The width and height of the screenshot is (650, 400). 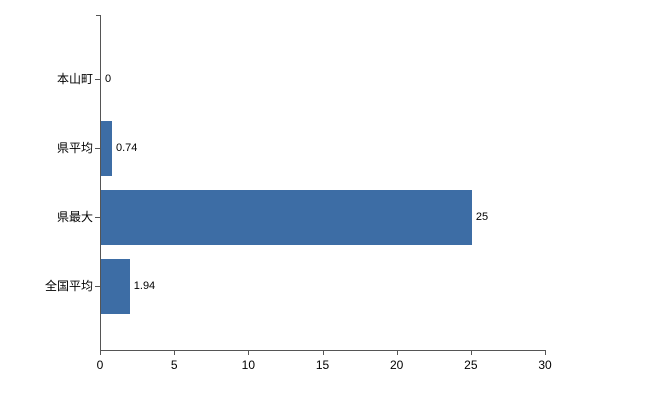 I want to click on category-label: 全国平均, so click(x=68, y=285).